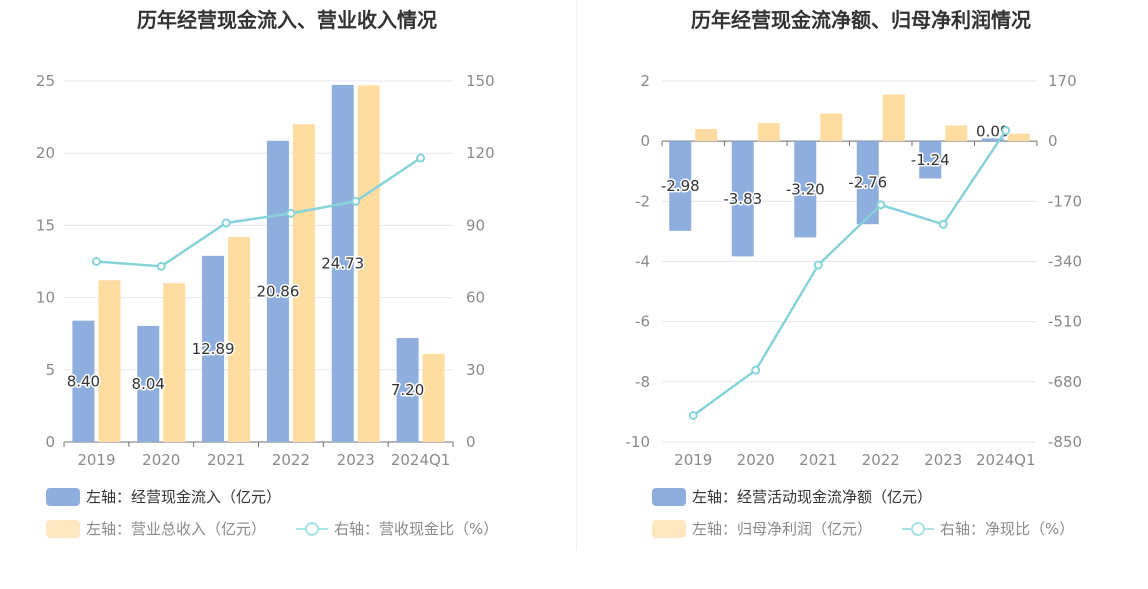 The height and width of the screenshot is (589, 1148). What do you see at coordinates (638, 442) in the screenshot?
I see `left-axis-tick-label: -10` at bounding box center [638, 442].